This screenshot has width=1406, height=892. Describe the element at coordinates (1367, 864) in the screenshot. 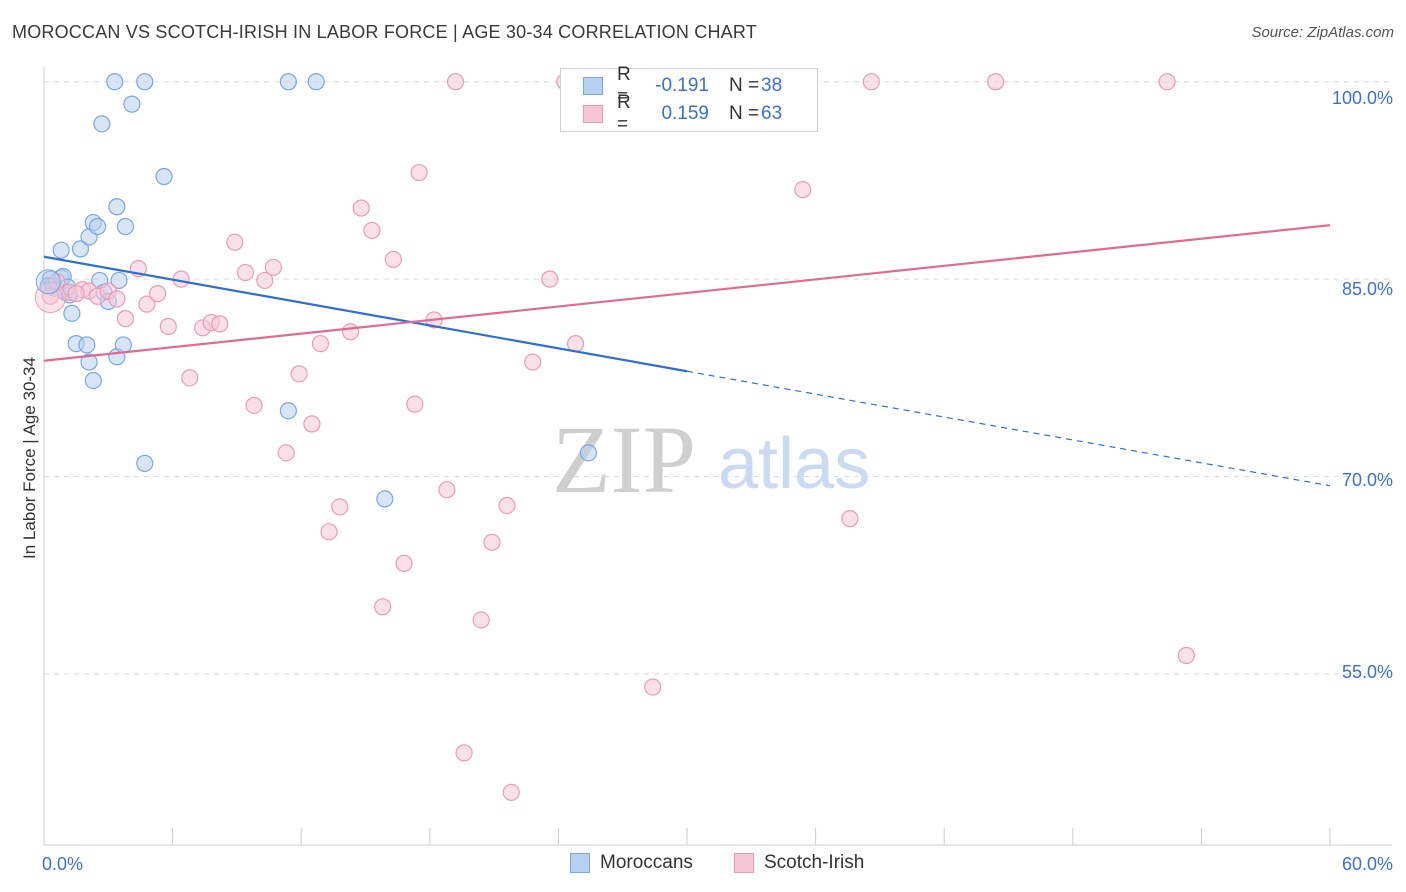

I see `x-tick-label-max: 60.0%` at that location.